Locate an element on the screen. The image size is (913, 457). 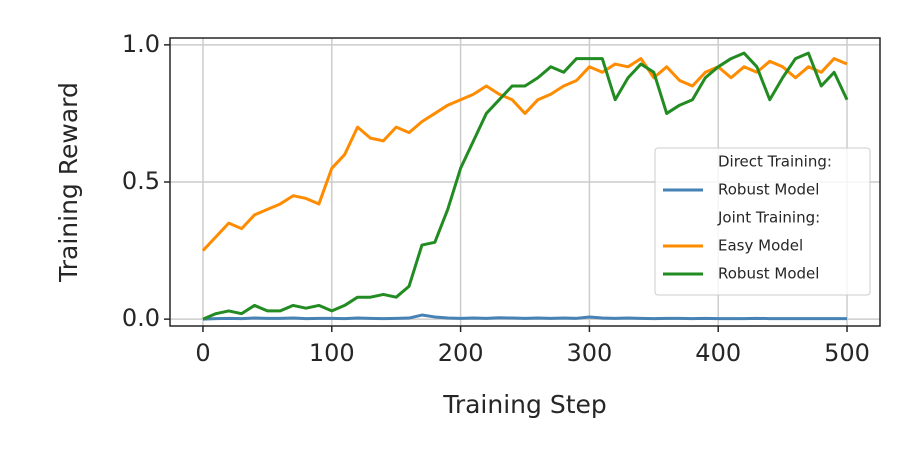
y-tick-label: 0.5 is located at coordinates (141, 181).